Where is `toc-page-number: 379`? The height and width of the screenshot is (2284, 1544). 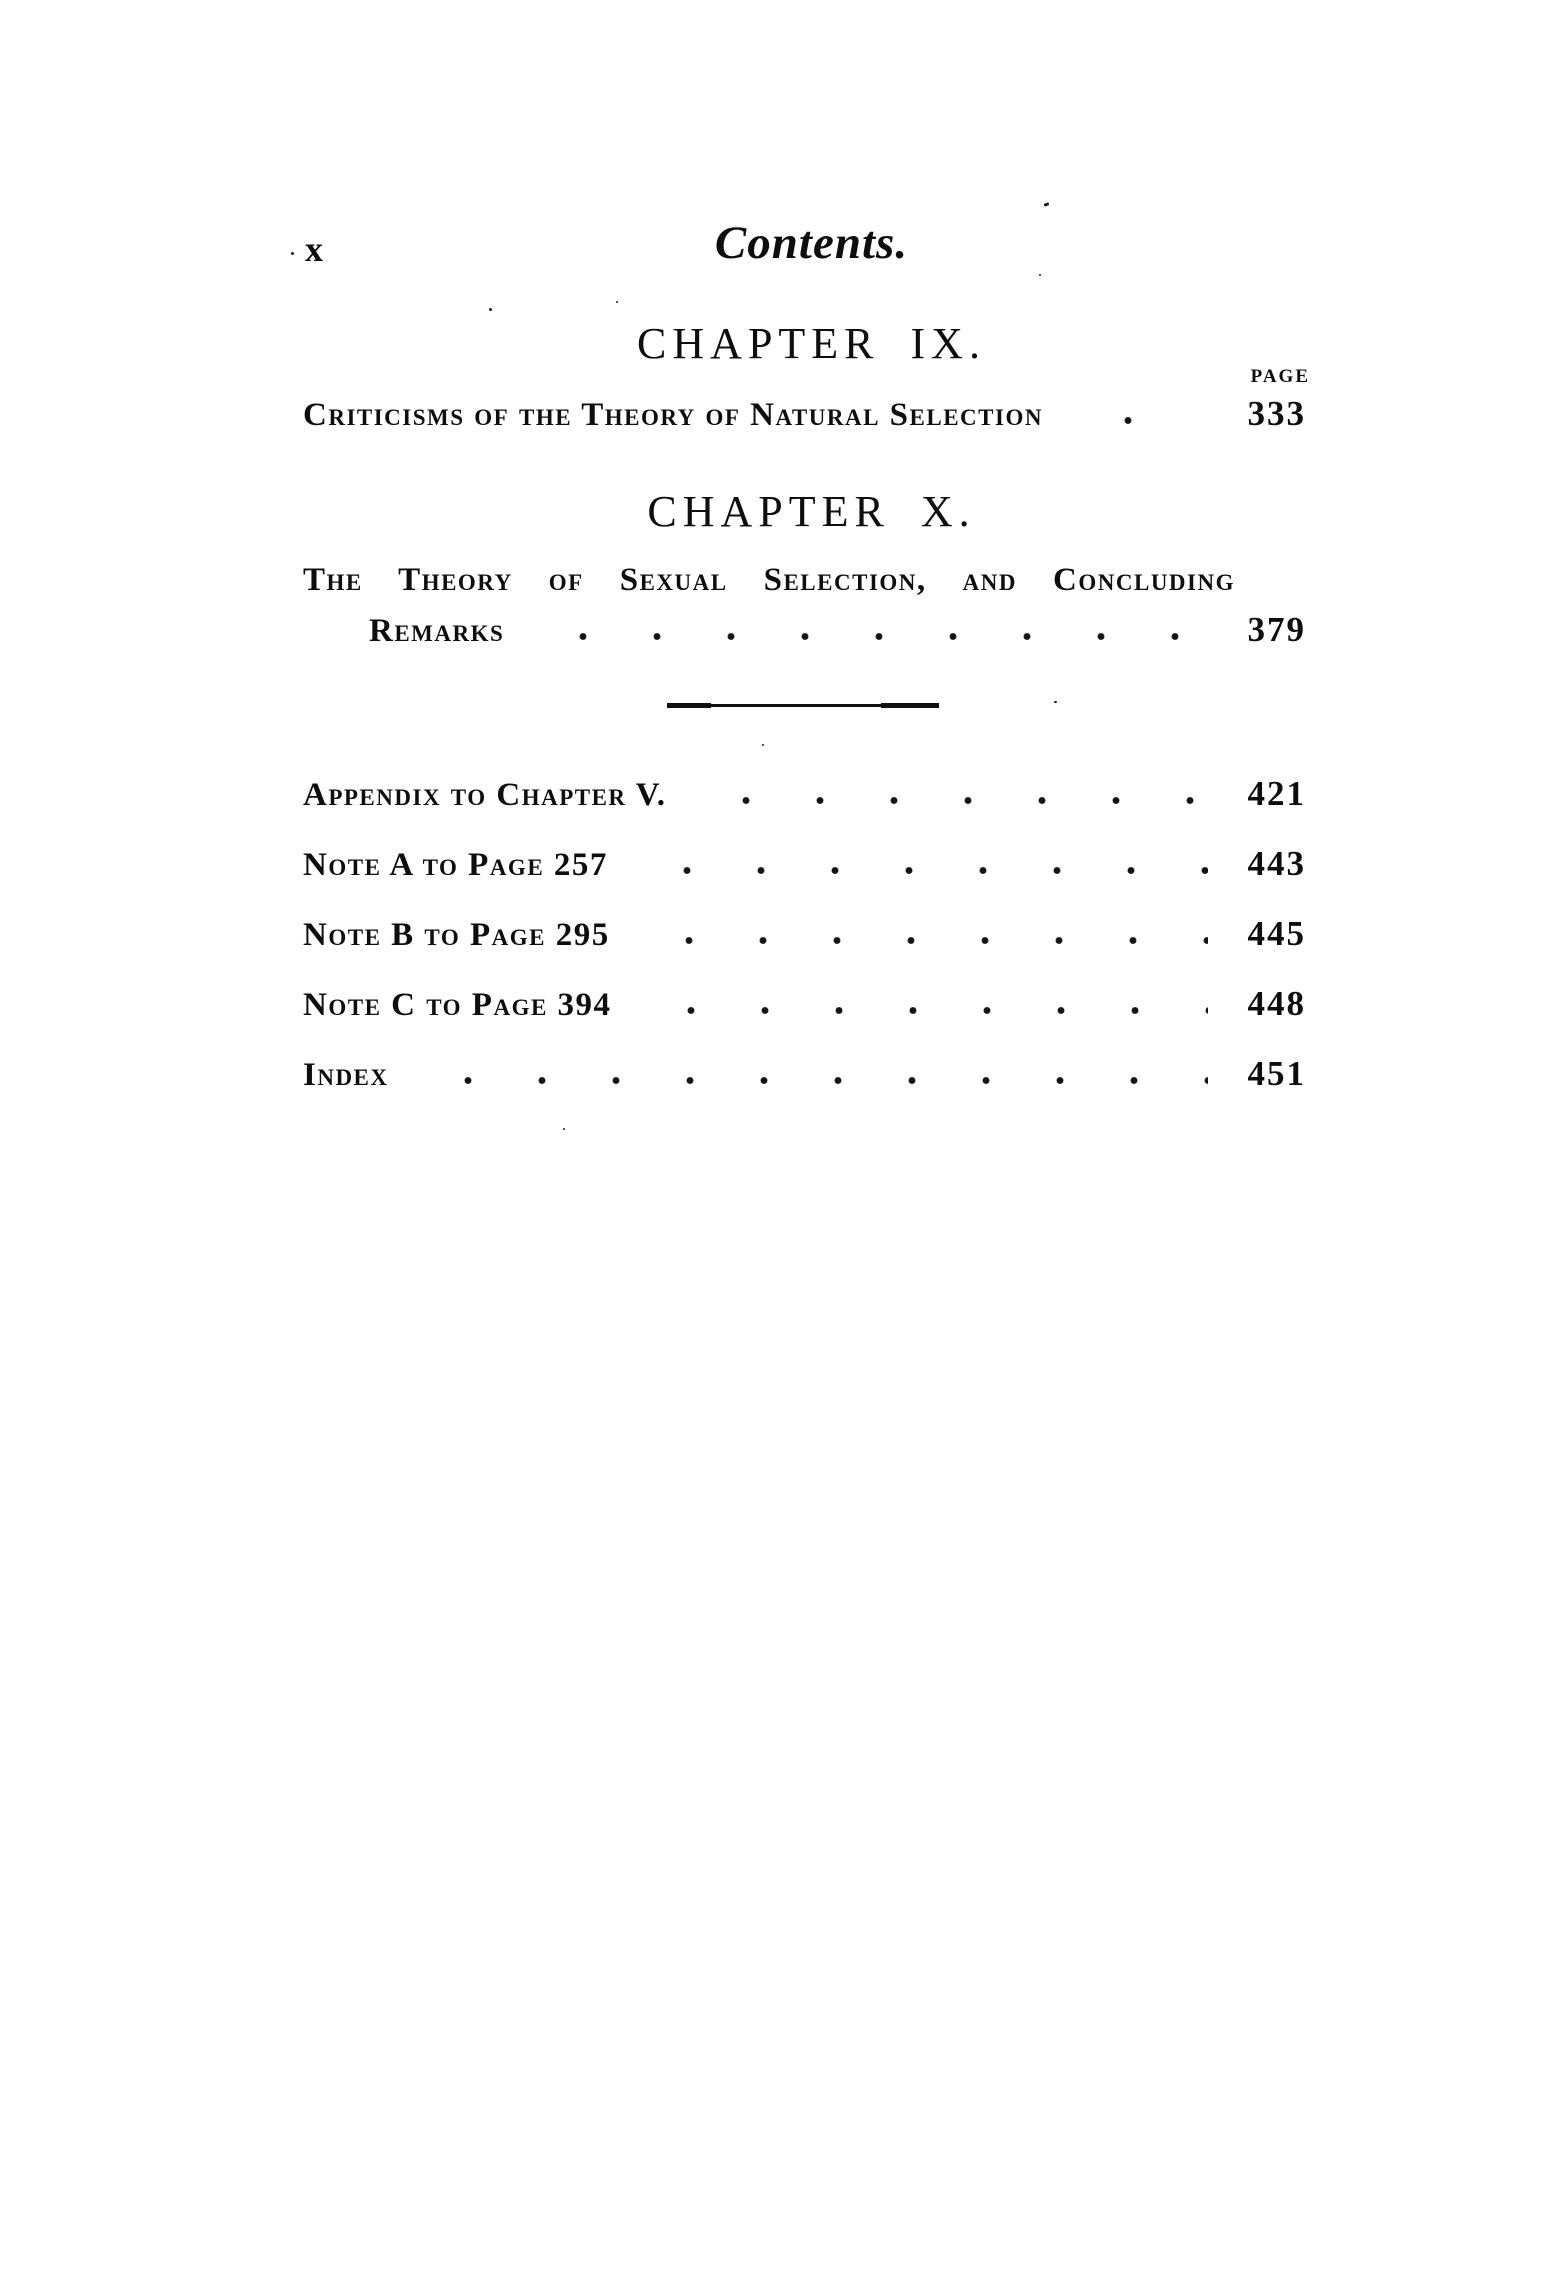 toc-page-number: 379 is located at coordinates (1276, 629).